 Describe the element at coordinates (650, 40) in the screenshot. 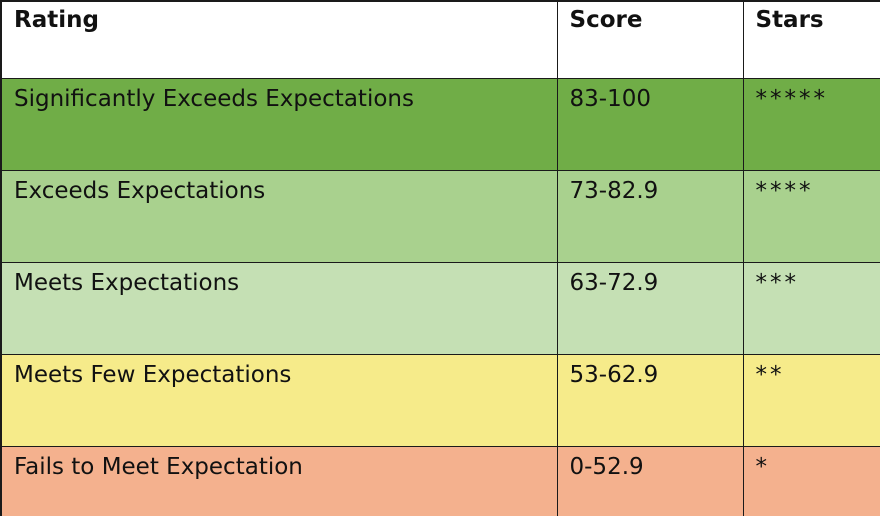

I see `header-score: Score` at that location.